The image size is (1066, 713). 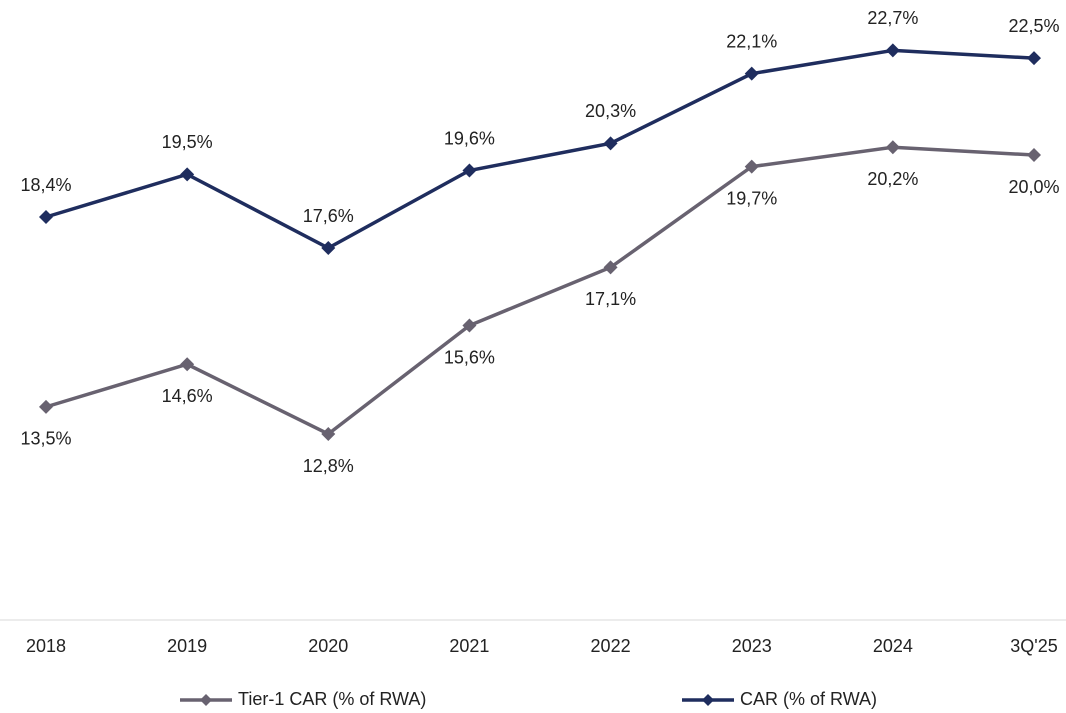 What do you see at coordinates (1033, 646) in the screenshot?
I see `x-tick-label: 3Q'25` at bounding box center [1033, 646].